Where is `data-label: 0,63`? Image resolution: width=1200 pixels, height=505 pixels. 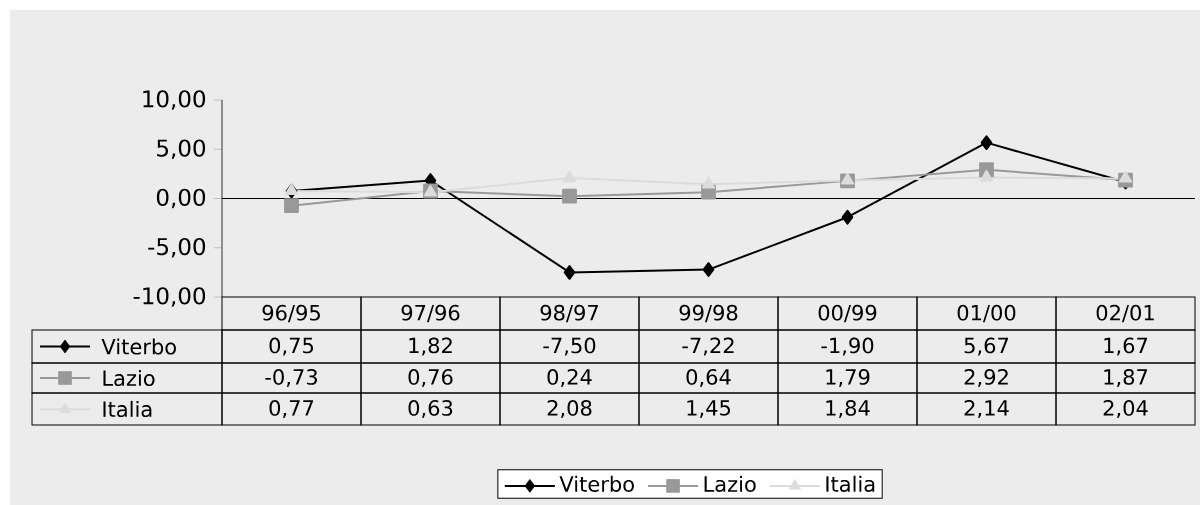 data-label: 0,63 is located at coordinates (430, 409).